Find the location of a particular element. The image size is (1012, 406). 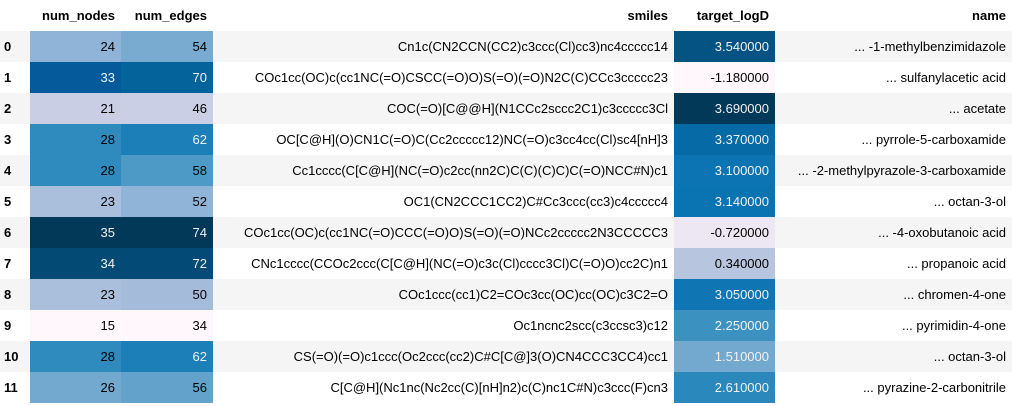

cell-name: ... sulfanylacetic acid is located at coordinates (946, 77).